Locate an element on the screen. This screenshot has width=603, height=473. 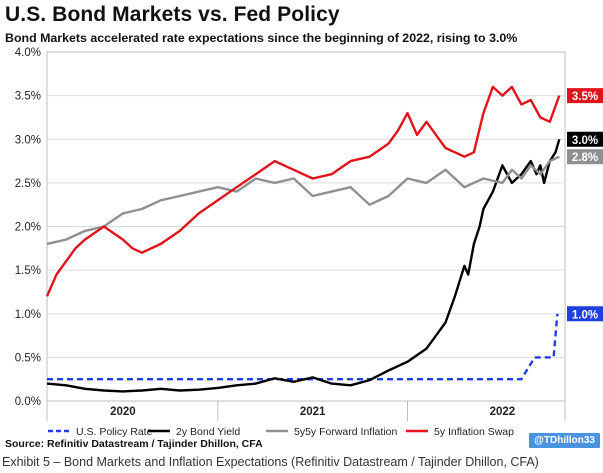
y-tick-label: 1.5% is located at coordinates (28, 271).